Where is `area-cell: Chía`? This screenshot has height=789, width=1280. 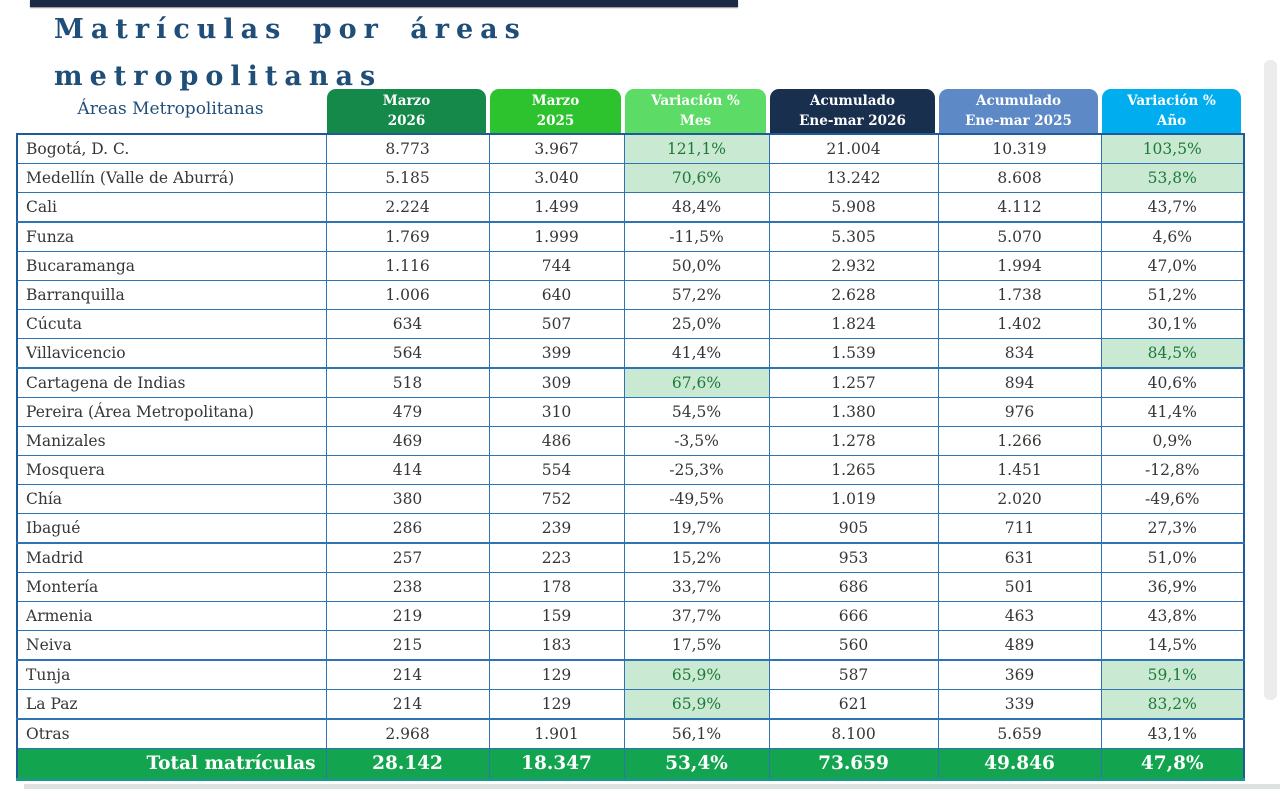 area-cell: Chía is located at coordinates (171, 499).